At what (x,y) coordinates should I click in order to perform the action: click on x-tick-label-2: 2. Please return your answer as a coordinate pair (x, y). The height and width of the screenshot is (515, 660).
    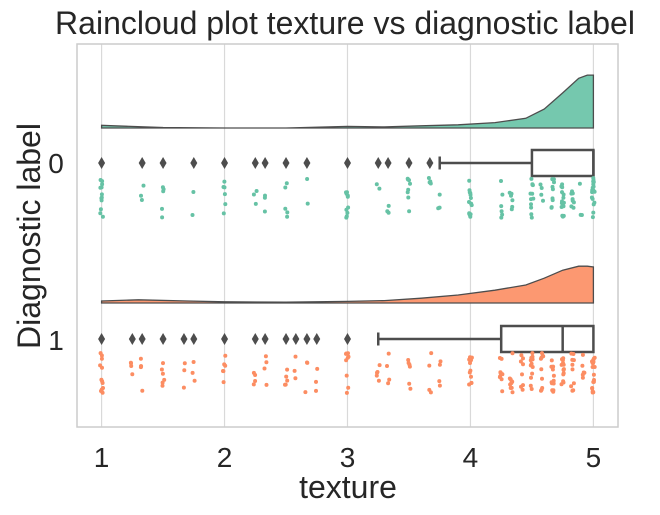
    Looking at the image, I should click on (225, 457).